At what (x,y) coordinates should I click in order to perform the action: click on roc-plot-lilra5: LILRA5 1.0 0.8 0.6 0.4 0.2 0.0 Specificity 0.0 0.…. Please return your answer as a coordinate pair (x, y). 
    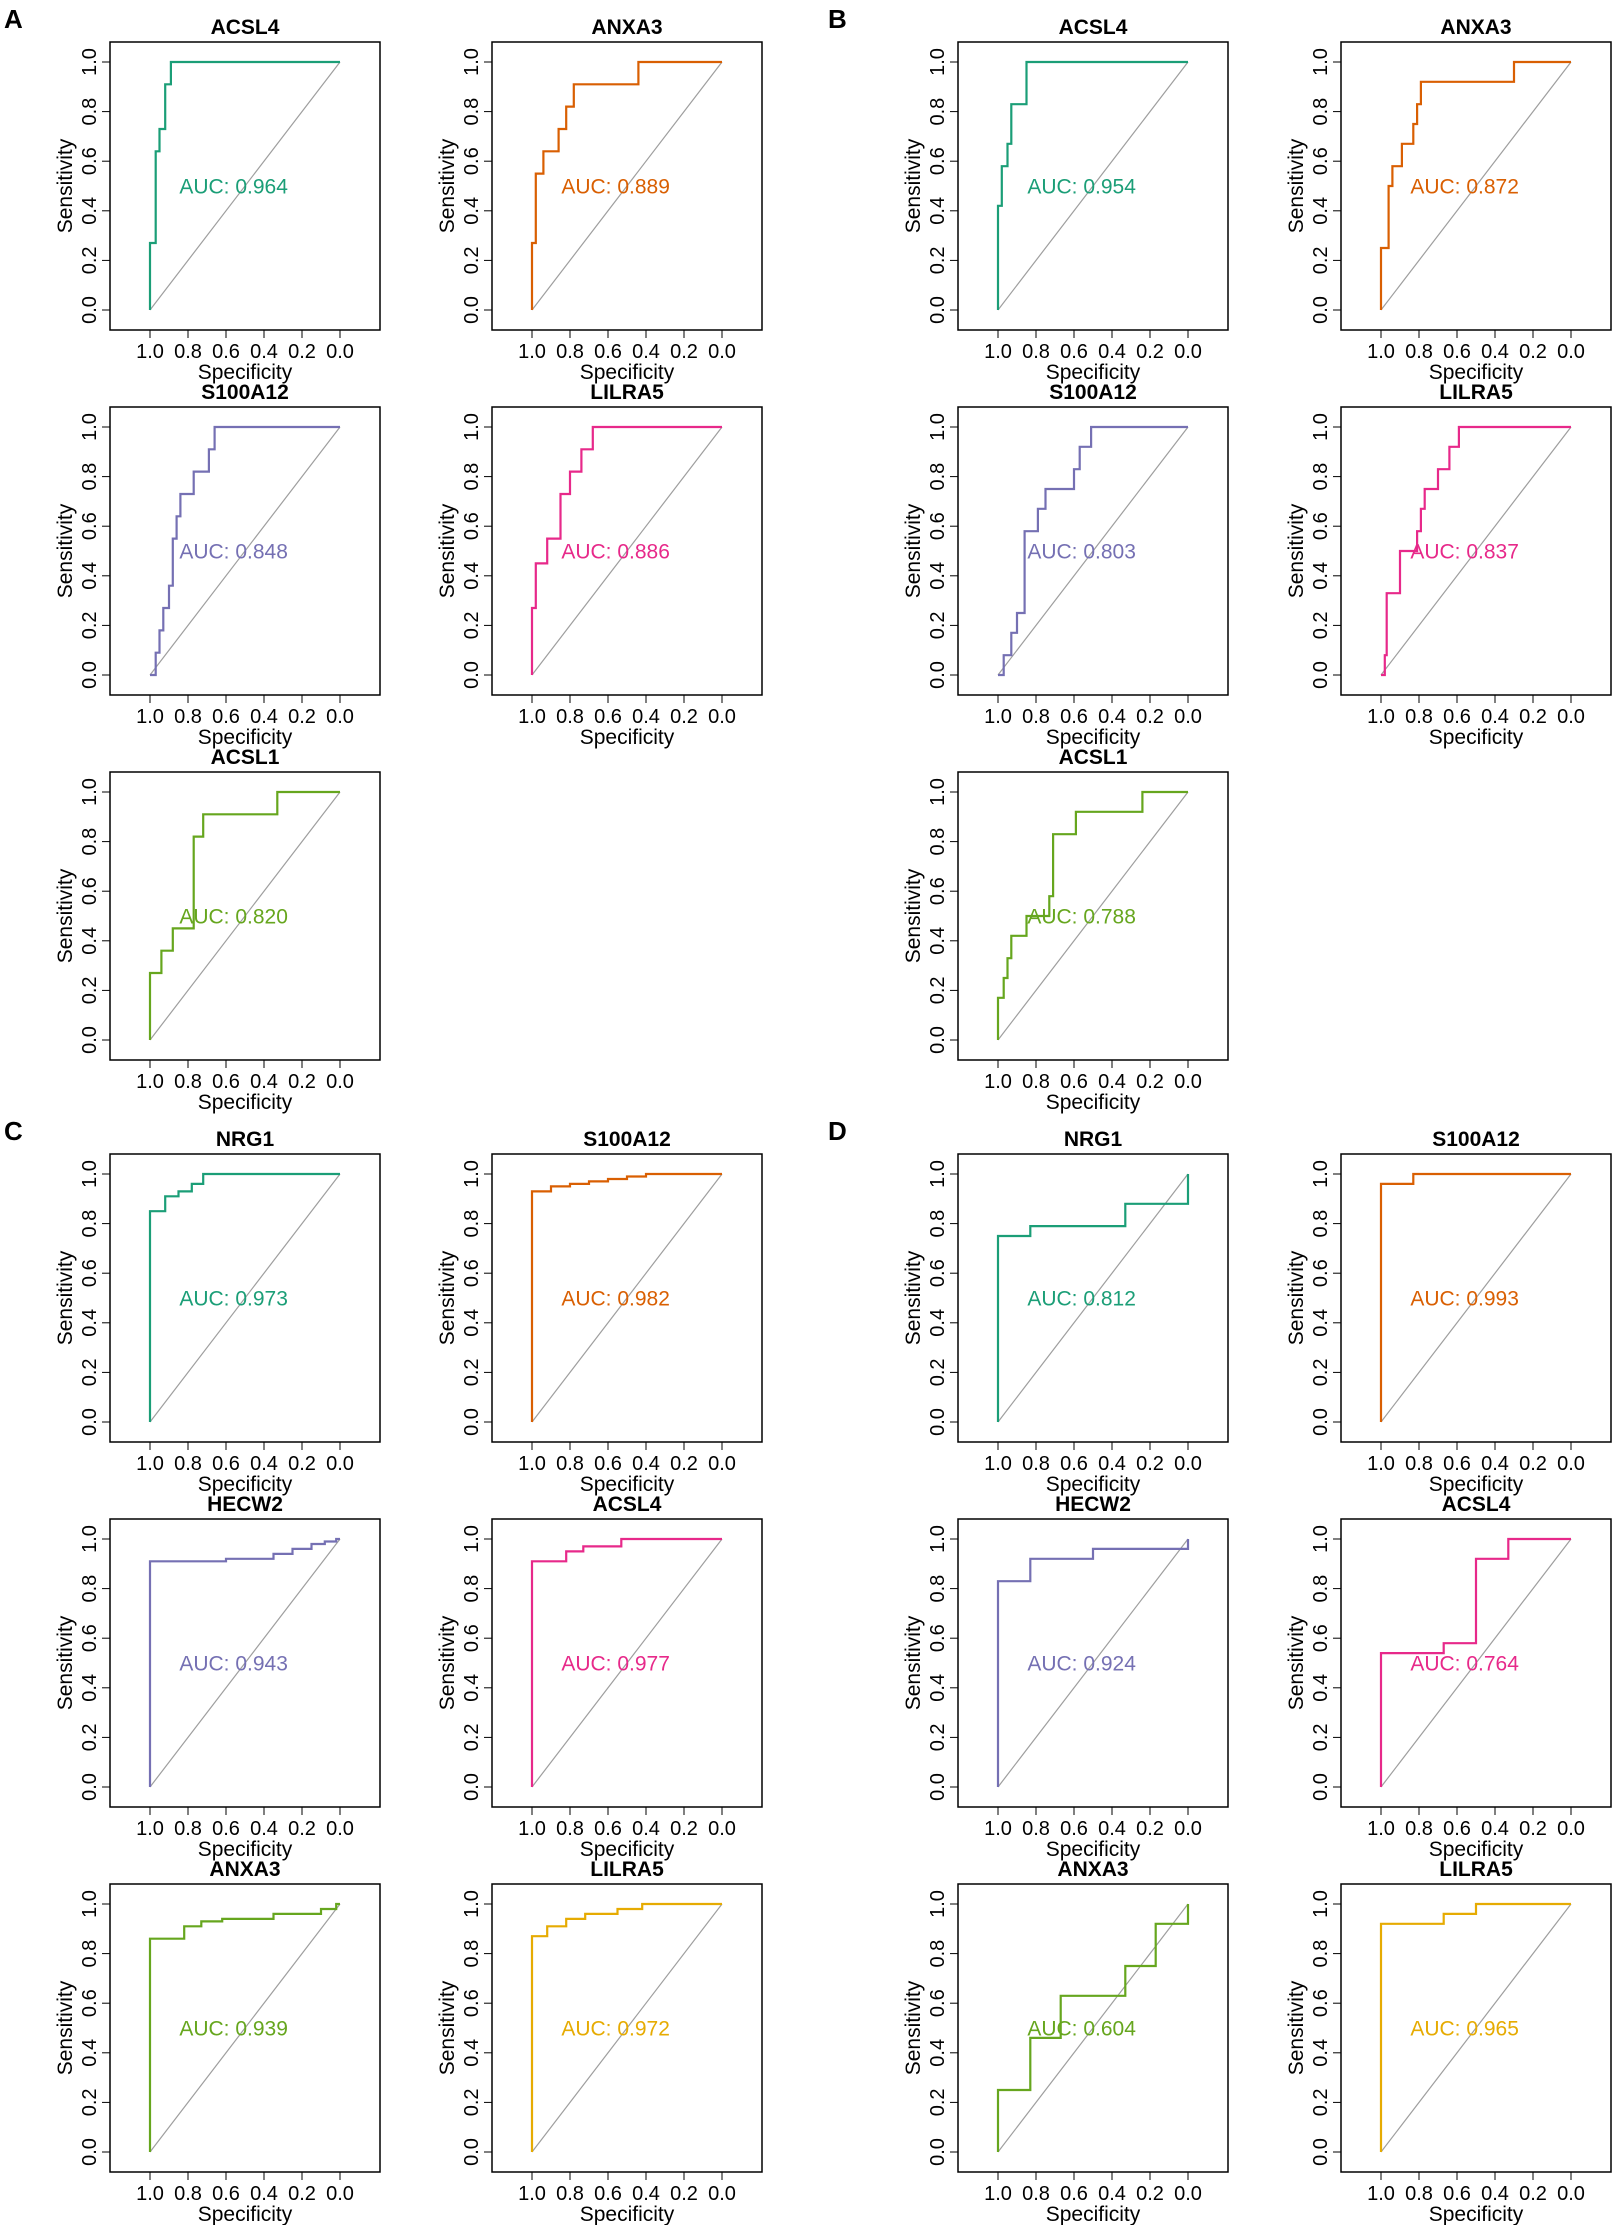
    Looking at the image, I should click on (599, 565).